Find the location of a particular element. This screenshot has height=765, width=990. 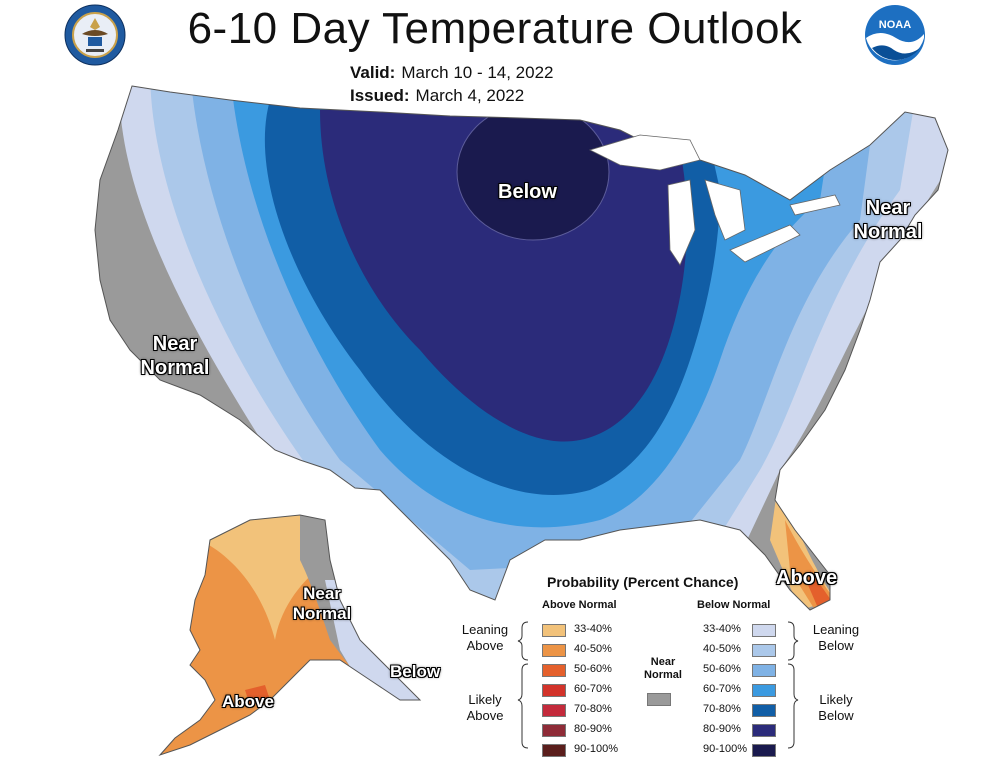

legend-below-label-6: 90-100% is located at coordinates (725, 749).